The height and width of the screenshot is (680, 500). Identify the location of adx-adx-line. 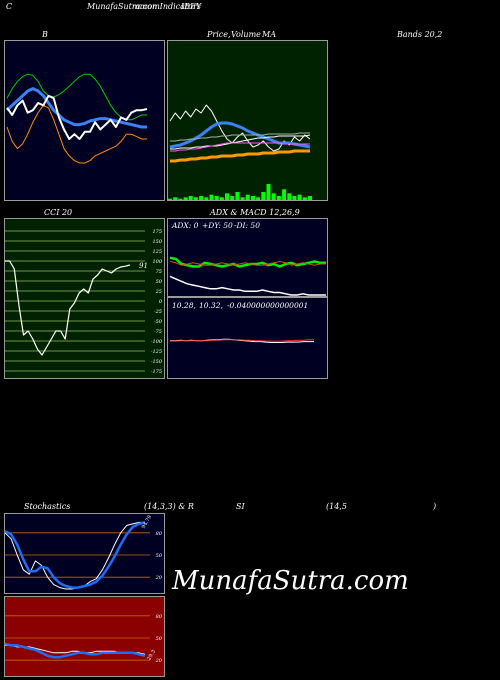
(247, 285).